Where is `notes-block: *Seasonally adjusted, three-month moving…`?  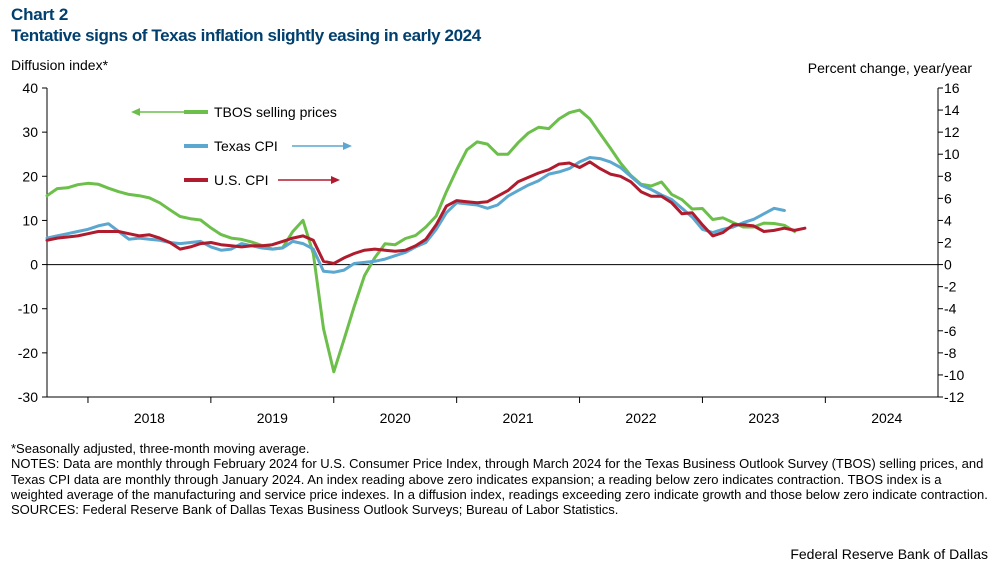 notes-block: *Seasonally adjusted, three-month moving… is located at coordinates (501, 479).